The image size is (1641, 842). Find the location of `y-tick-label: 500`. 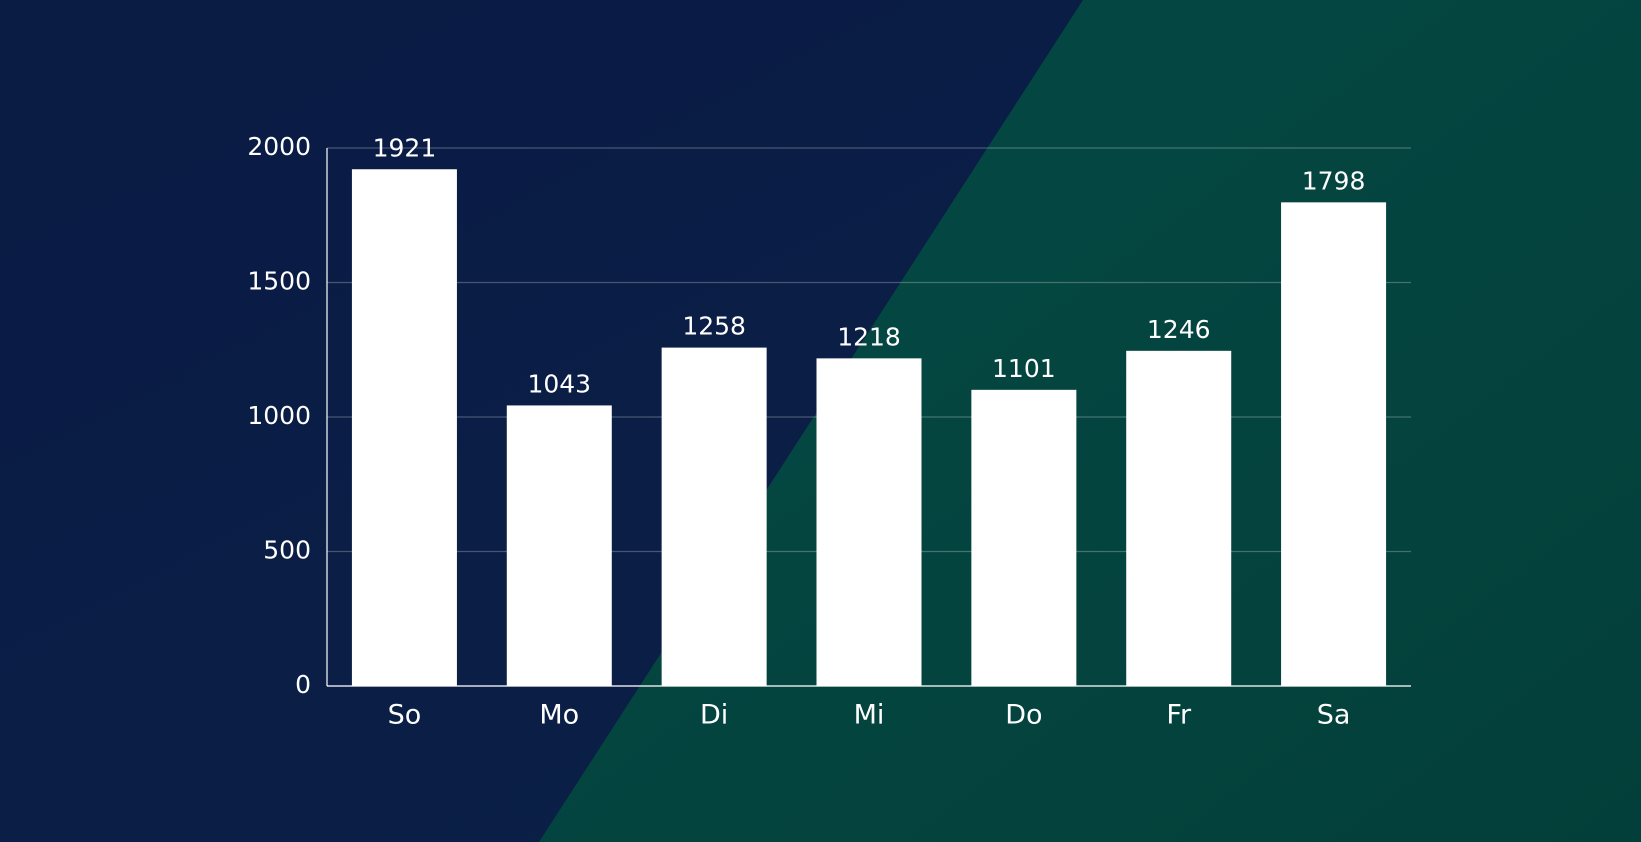

y-tick-label: 500 is located at coordinates (287, 550).